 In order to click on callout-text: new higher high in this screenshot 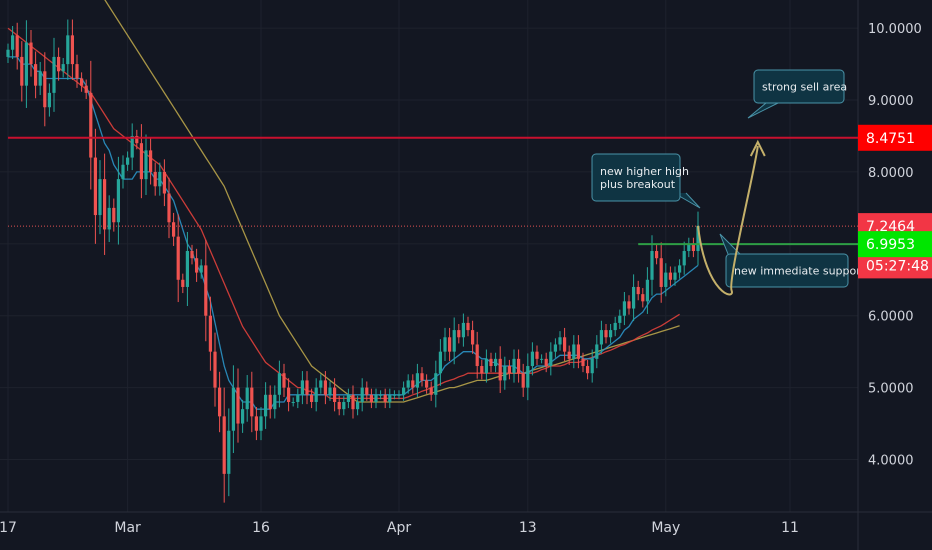, I will do `click(644, 171)`.